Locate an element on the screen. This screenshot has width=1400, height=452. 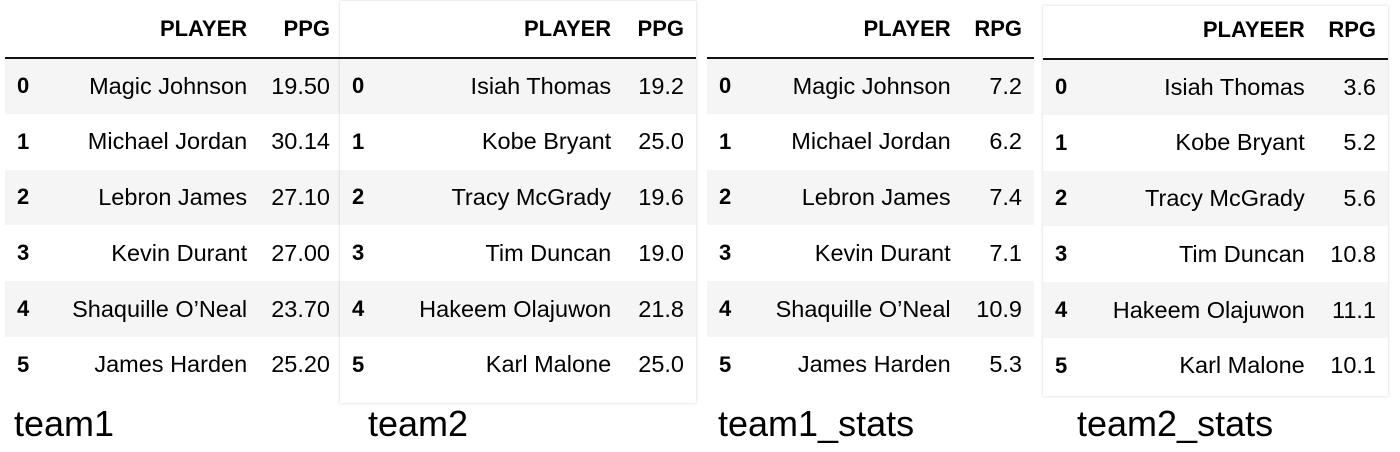
value-cell: 7.1 is located at coordinates (1005, 252).